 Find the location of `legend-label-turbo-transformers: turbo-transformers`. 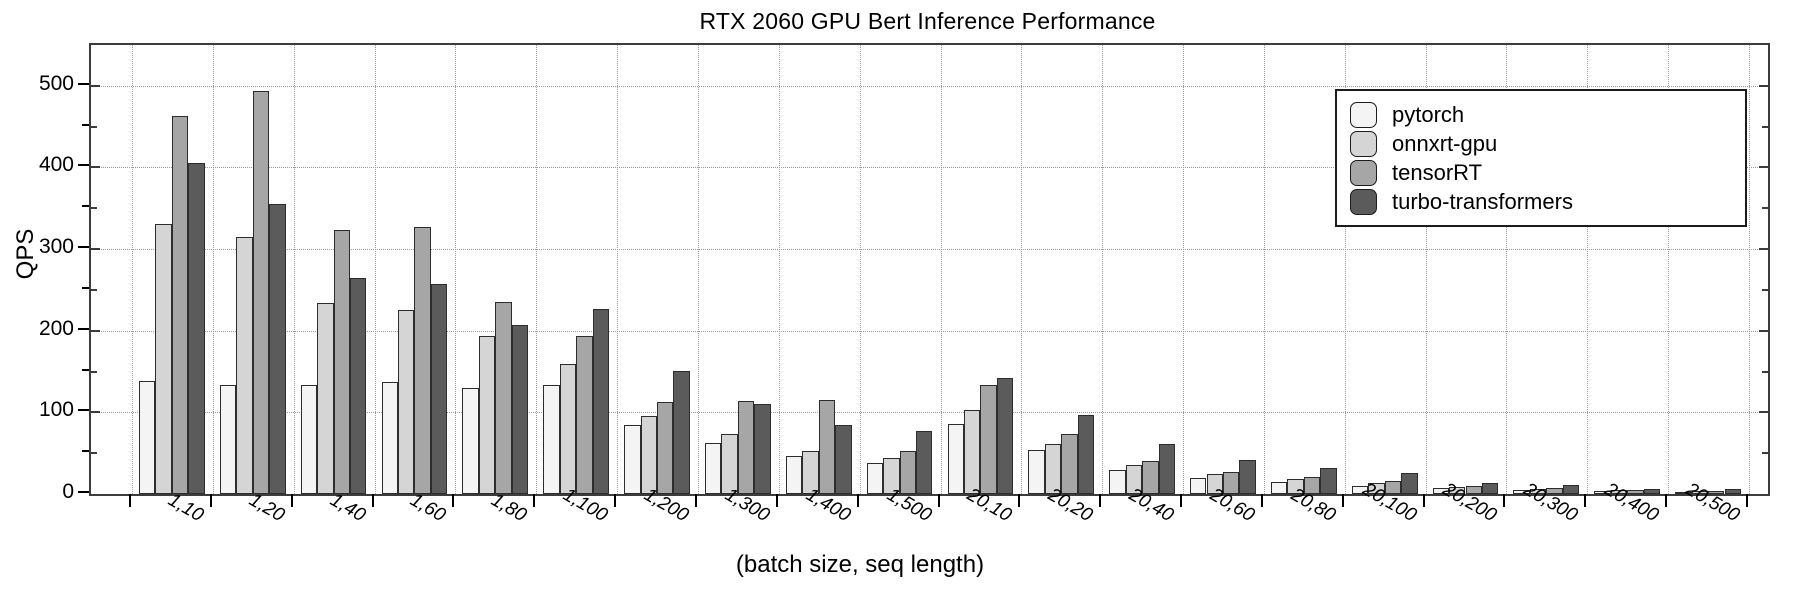

legend-label-turbo-transformers: turbo-transformers is located at coordinates (1482, 201).